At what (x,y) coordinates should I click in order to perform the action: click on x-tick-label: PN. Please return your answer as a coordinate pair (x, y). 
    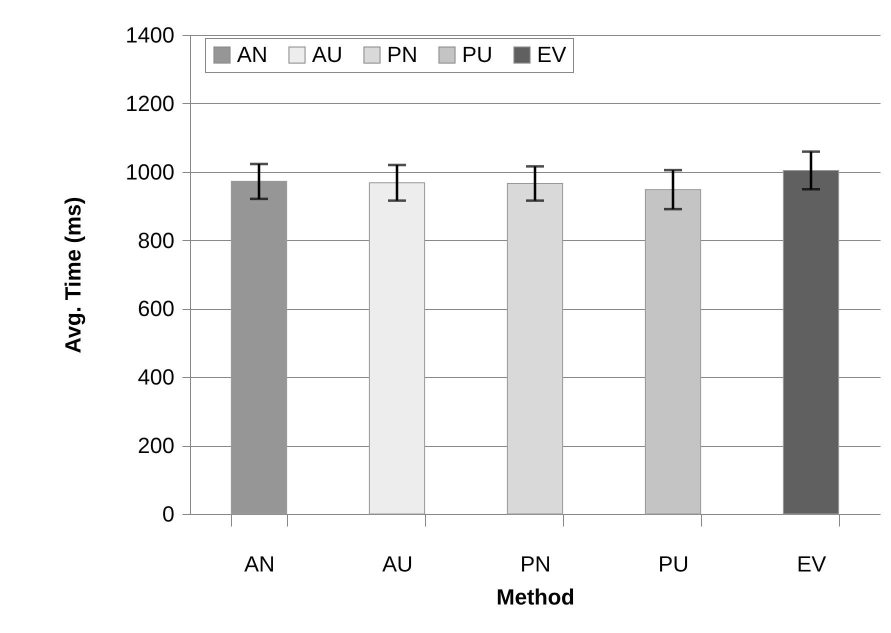
    Looking at the image, I should click on (535, 564).